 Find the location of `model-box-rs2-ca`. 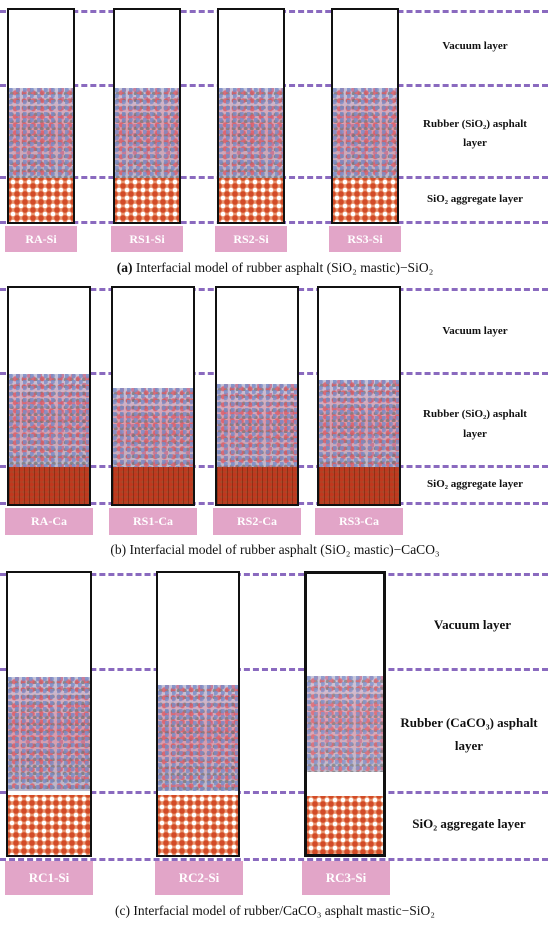

model-box-rs2-ca is located at coordinates (257, 396).